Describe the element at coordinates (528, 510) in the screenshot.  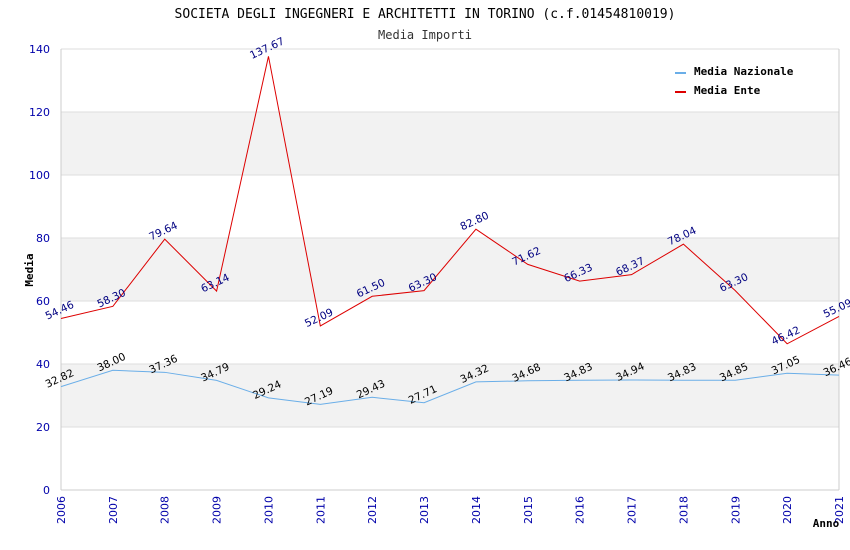
I see `x-tick-label: 2015` at that location.